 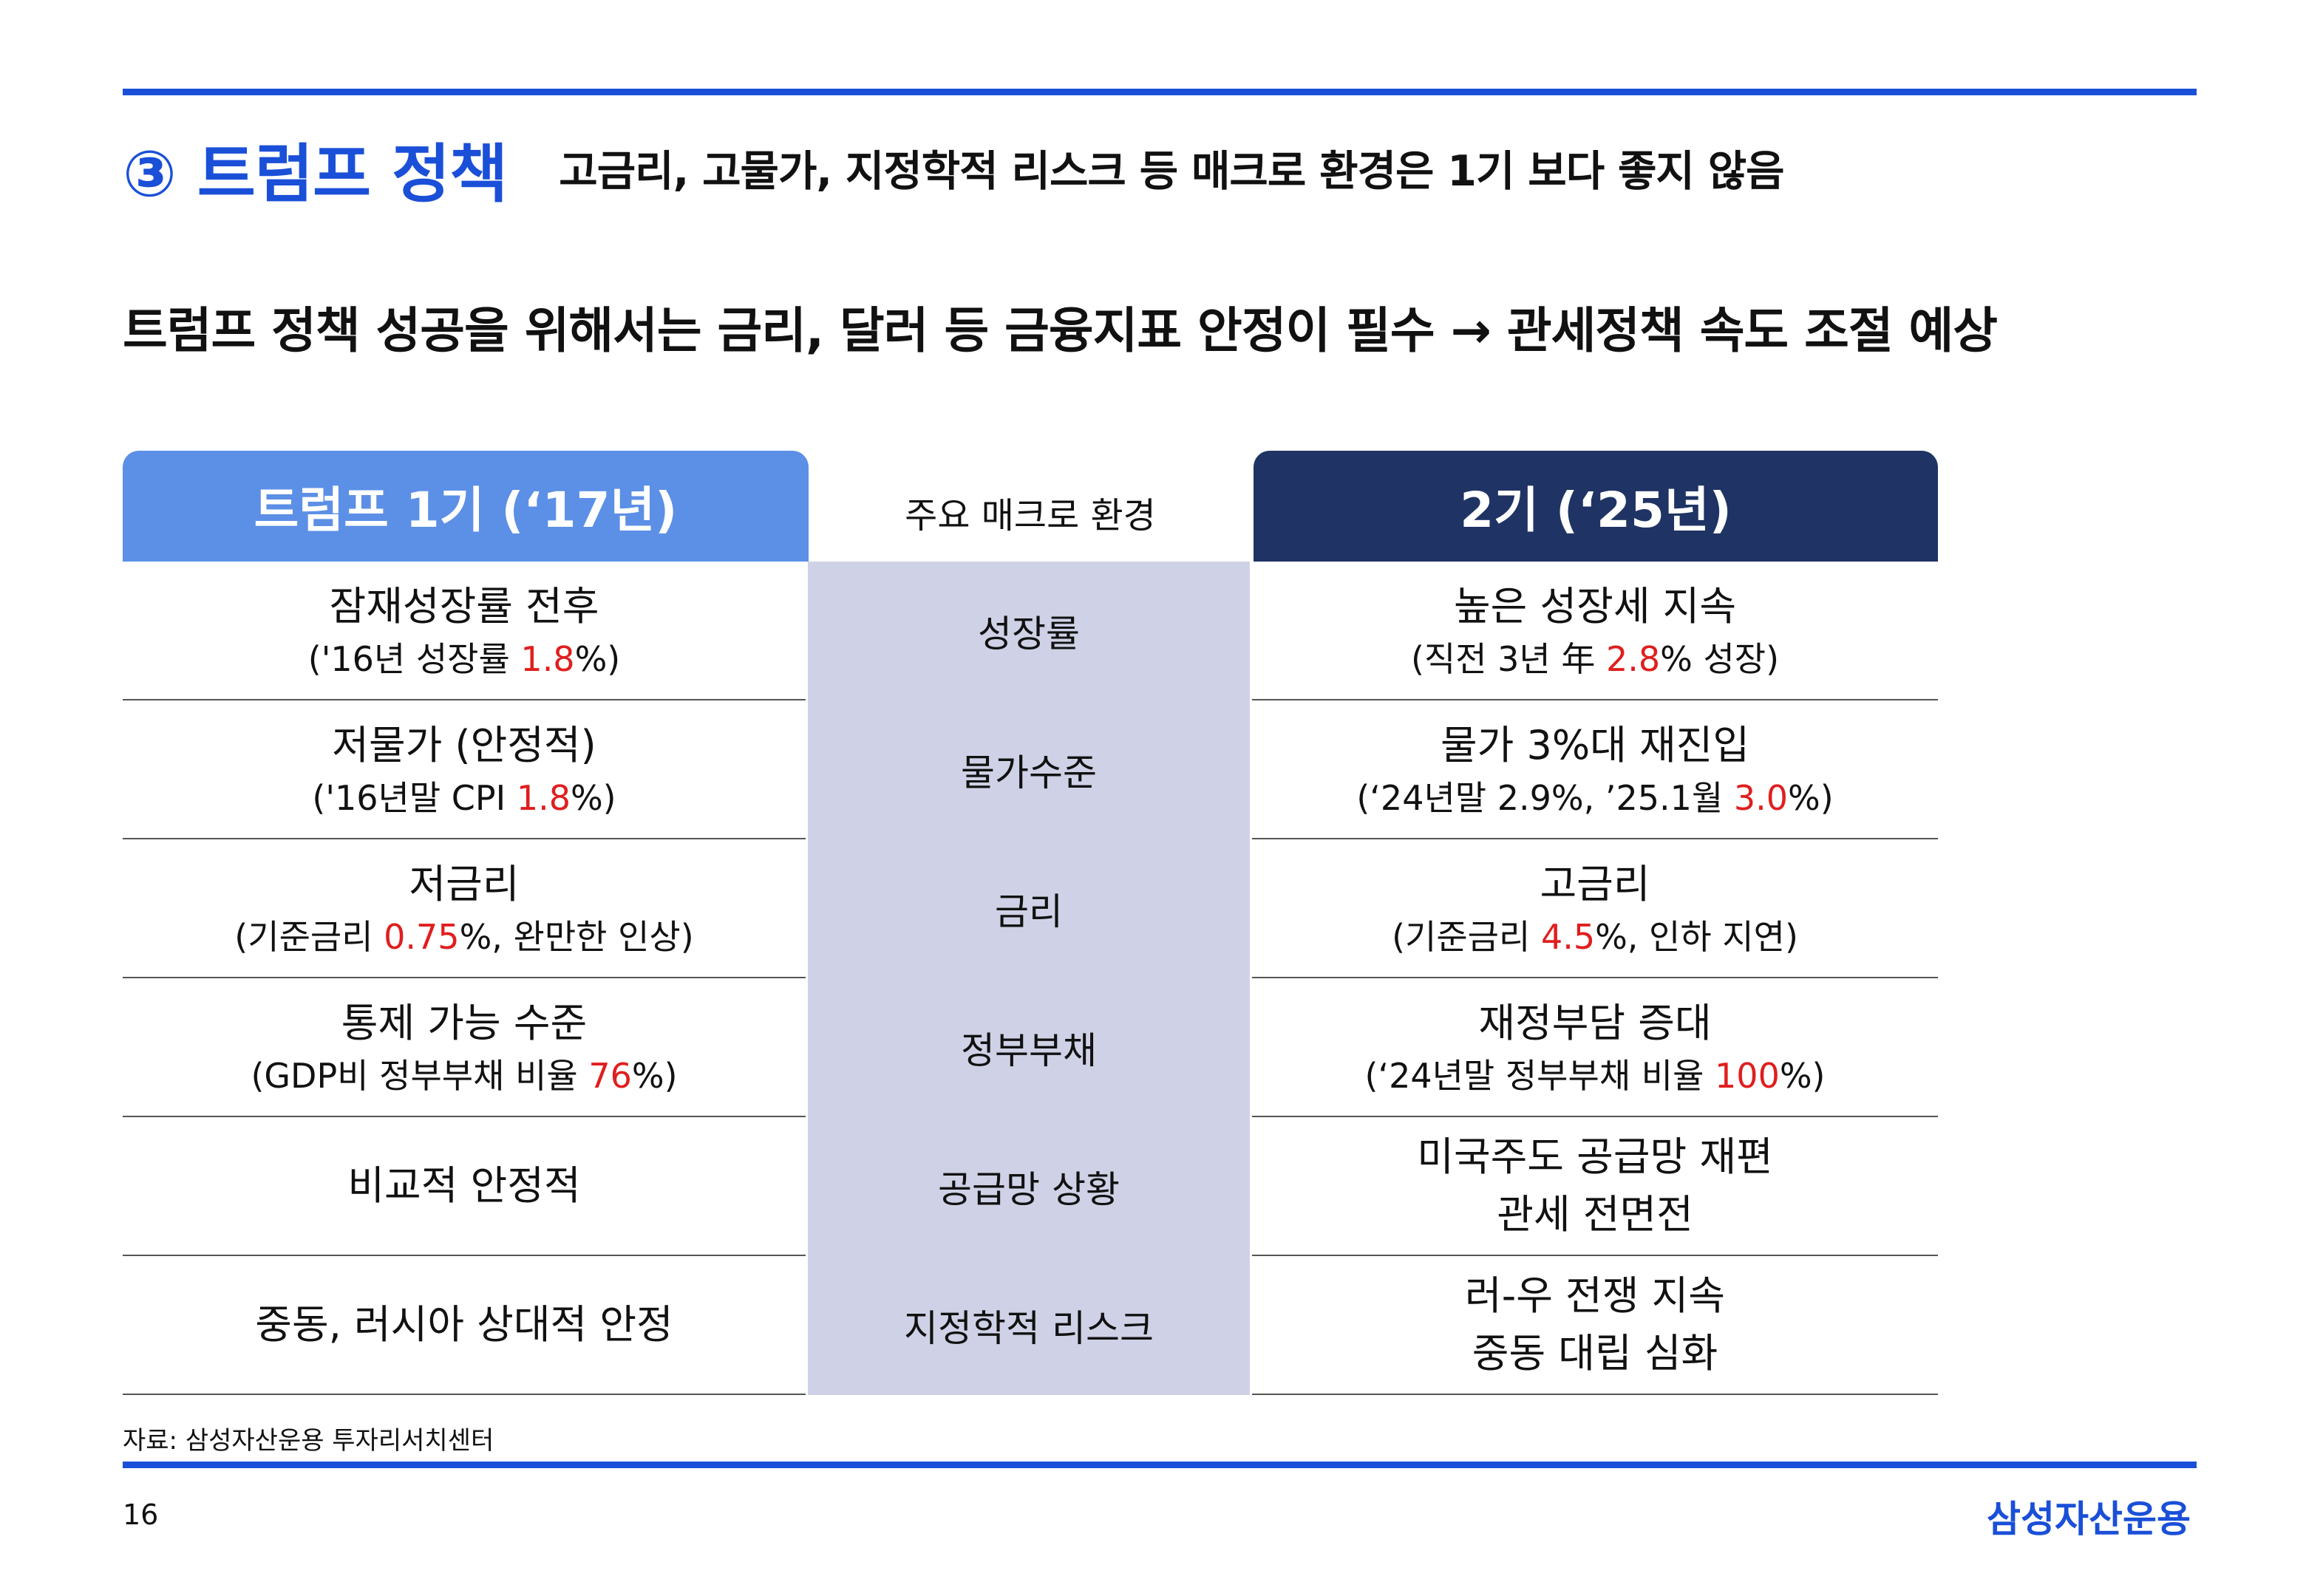 What do you see at coordinates (1595, 769) in the screenshot?
I see `term2-cell: 물가 3%대 재진입 (‘24년말 2.9%, ’25.1월 3.0%)` at bounding box center [1595, 769].